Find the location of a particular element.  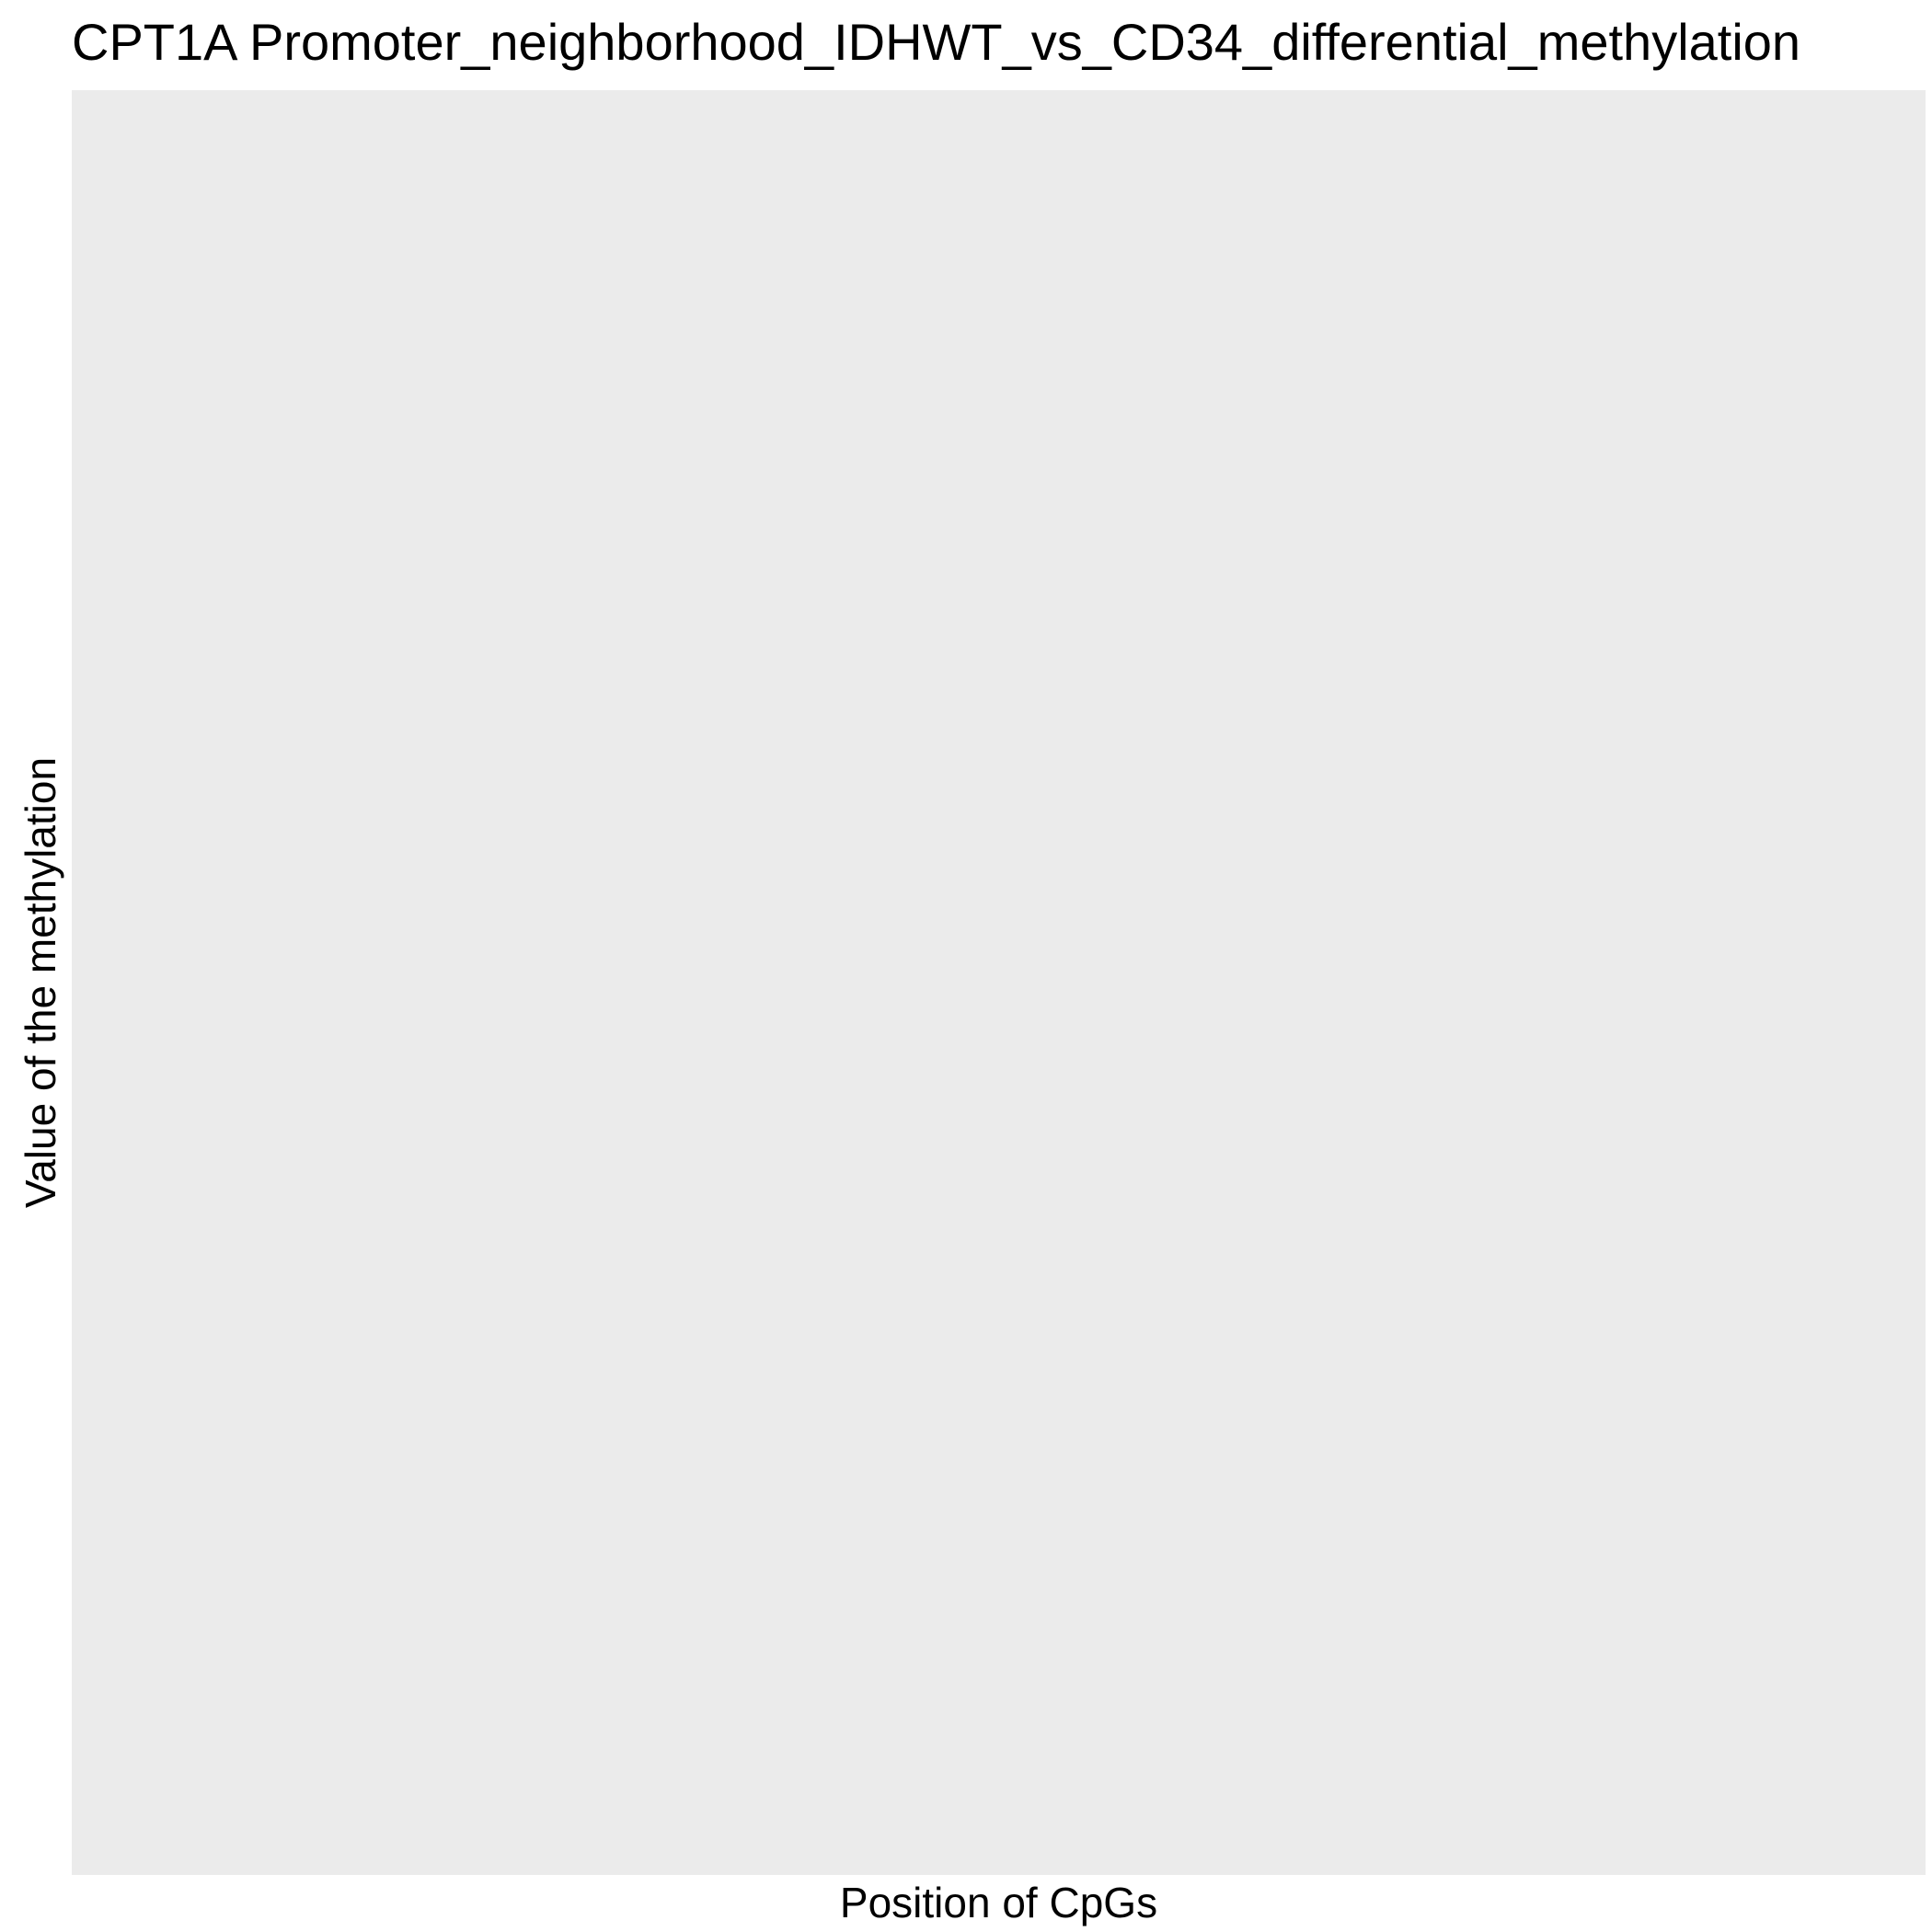

x-axis-label: Position of CpGs is located at coordinates (998, 1902).